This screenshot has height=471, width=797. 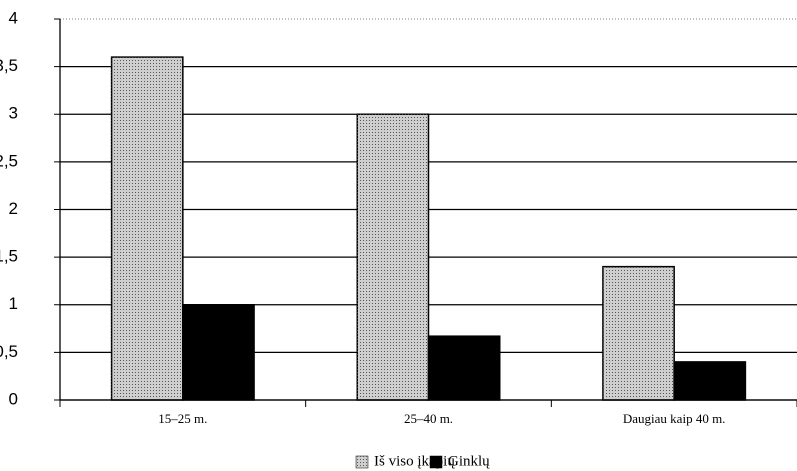 What do you see at coordinates (428, 418) in the screenshot?
I see `x-tick-label: 25–40 m.` at bounding box center [428, 418].